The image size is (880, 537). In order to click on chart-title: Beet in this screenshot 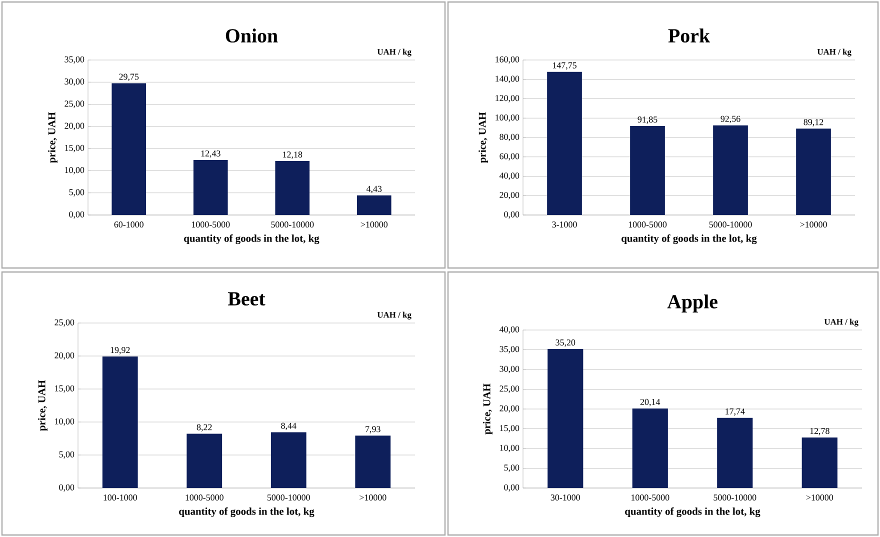, I will do `click(247, 299)`.